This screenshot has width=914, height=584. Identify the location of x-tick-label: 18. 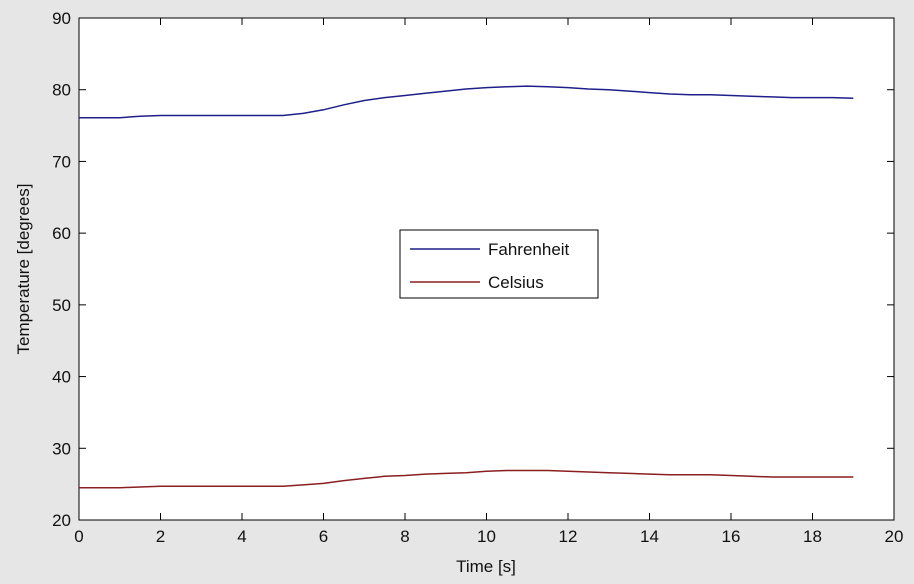
(812, 536).